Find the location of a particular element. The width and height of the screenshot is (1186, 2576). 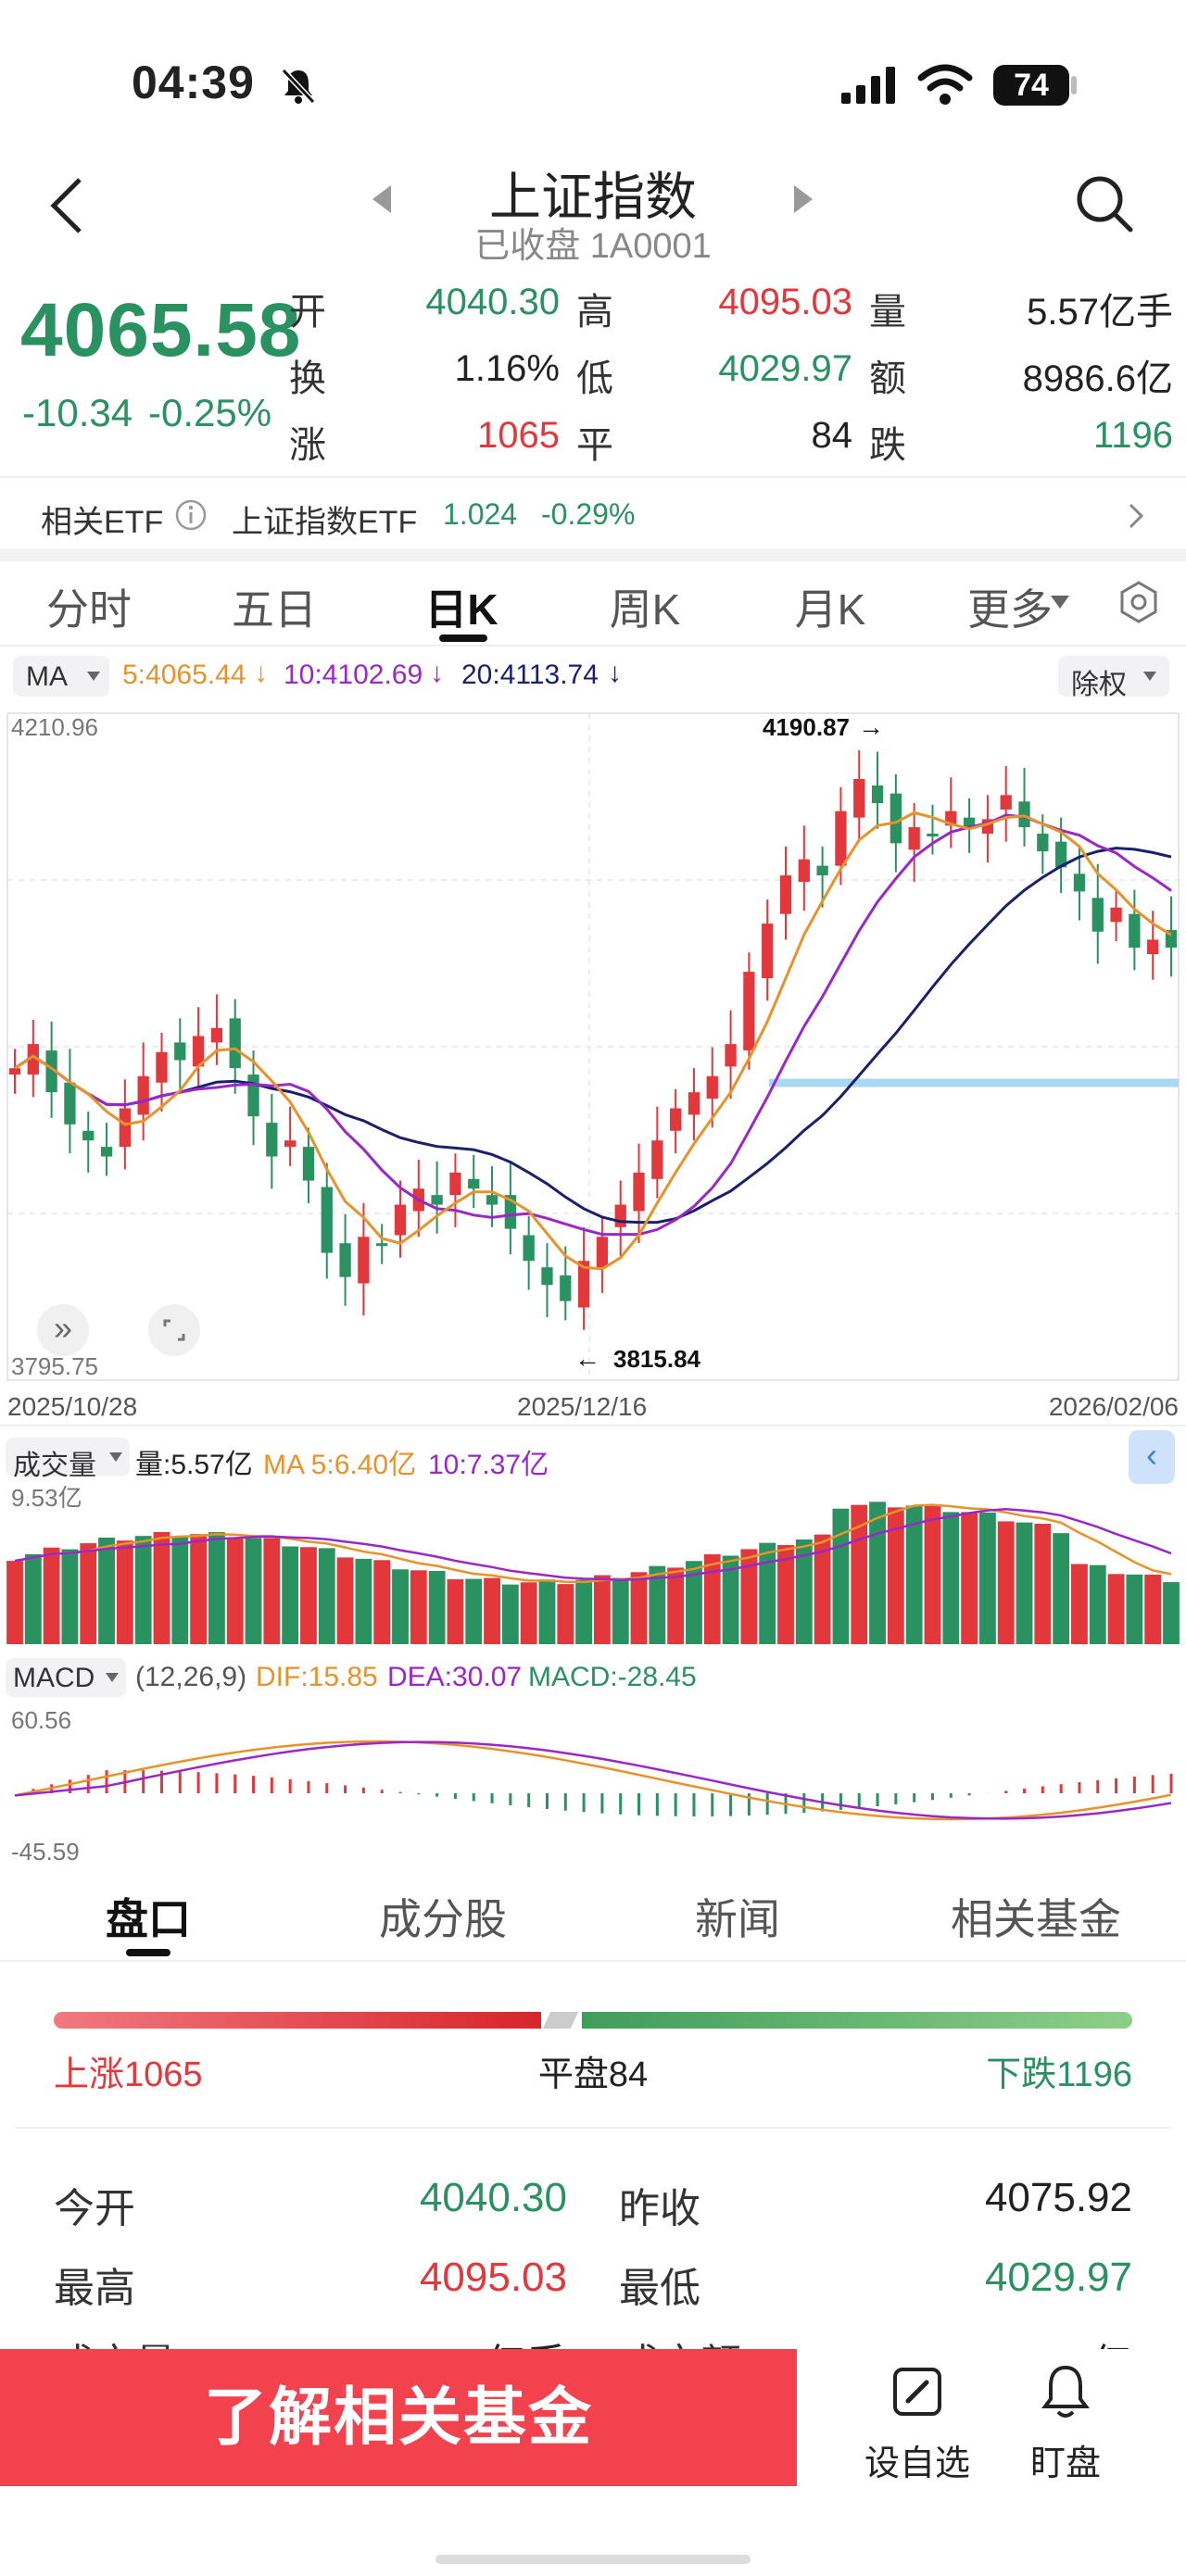

ma10-value: 10:4102.69 is located at coordinates (353, 675).